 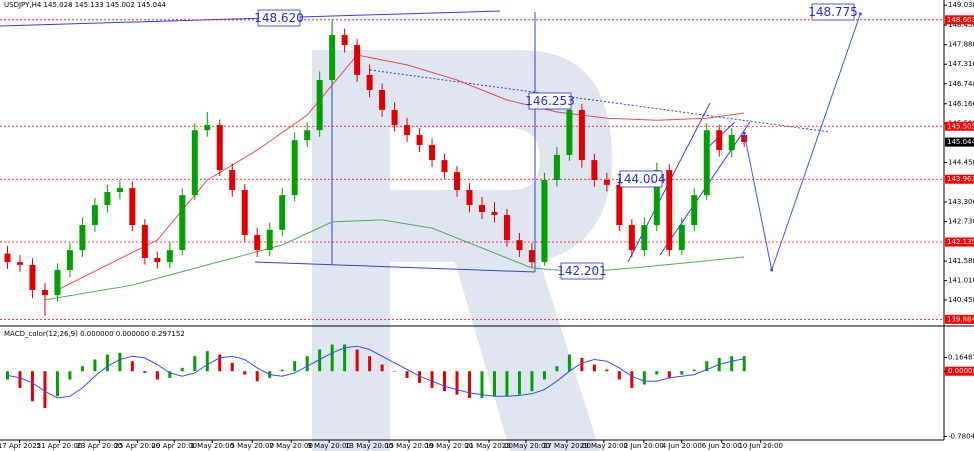 What do you see at coordinates (961, 436) in the screenshot?
I see `macd-y-tick-label: -0.780489` at bounding box center [961, 436].